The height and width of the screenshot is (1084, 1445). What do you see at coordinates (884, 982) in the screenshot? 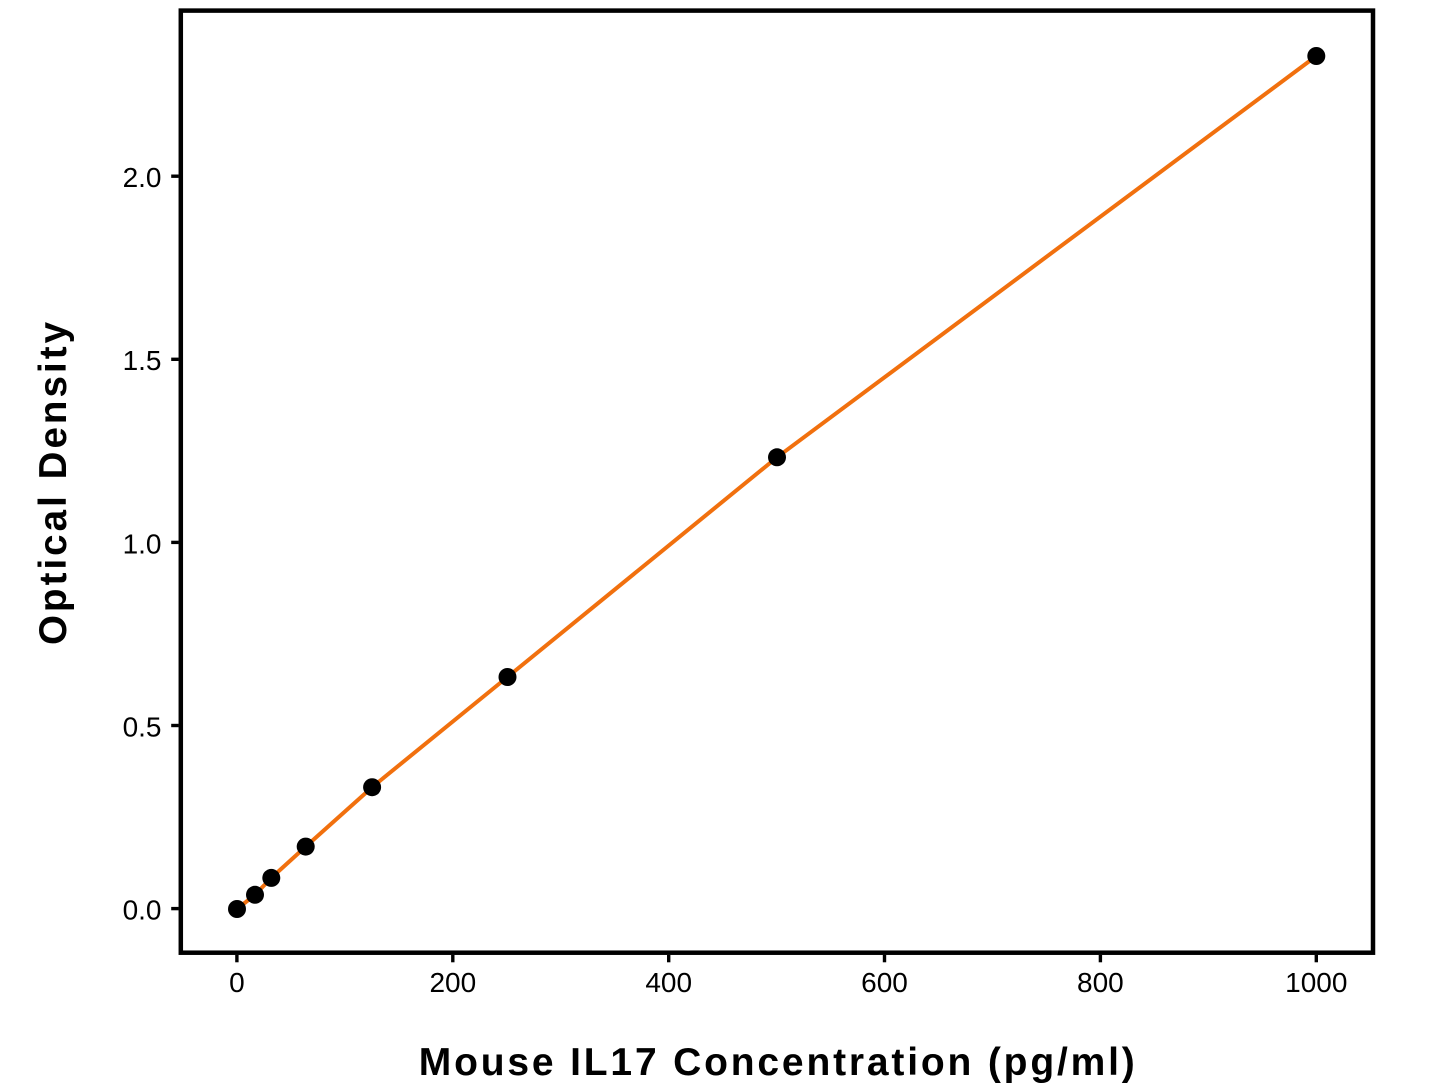
I see `svg-text: 600` at bounding box center [884, 982].